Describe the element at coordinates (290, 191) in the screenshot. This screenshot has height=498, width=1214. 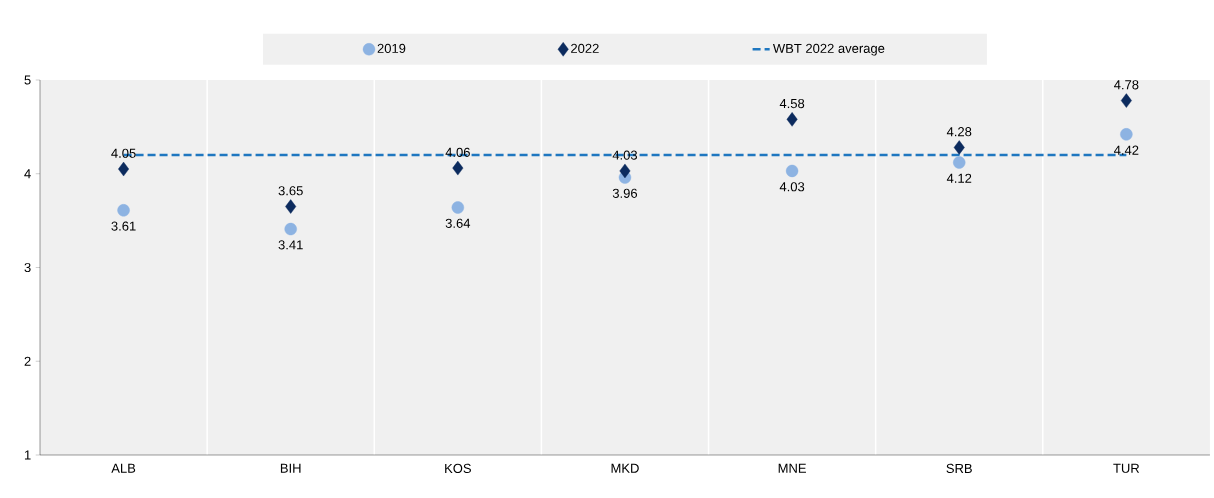
I see `data-label: 3.65` at that location.